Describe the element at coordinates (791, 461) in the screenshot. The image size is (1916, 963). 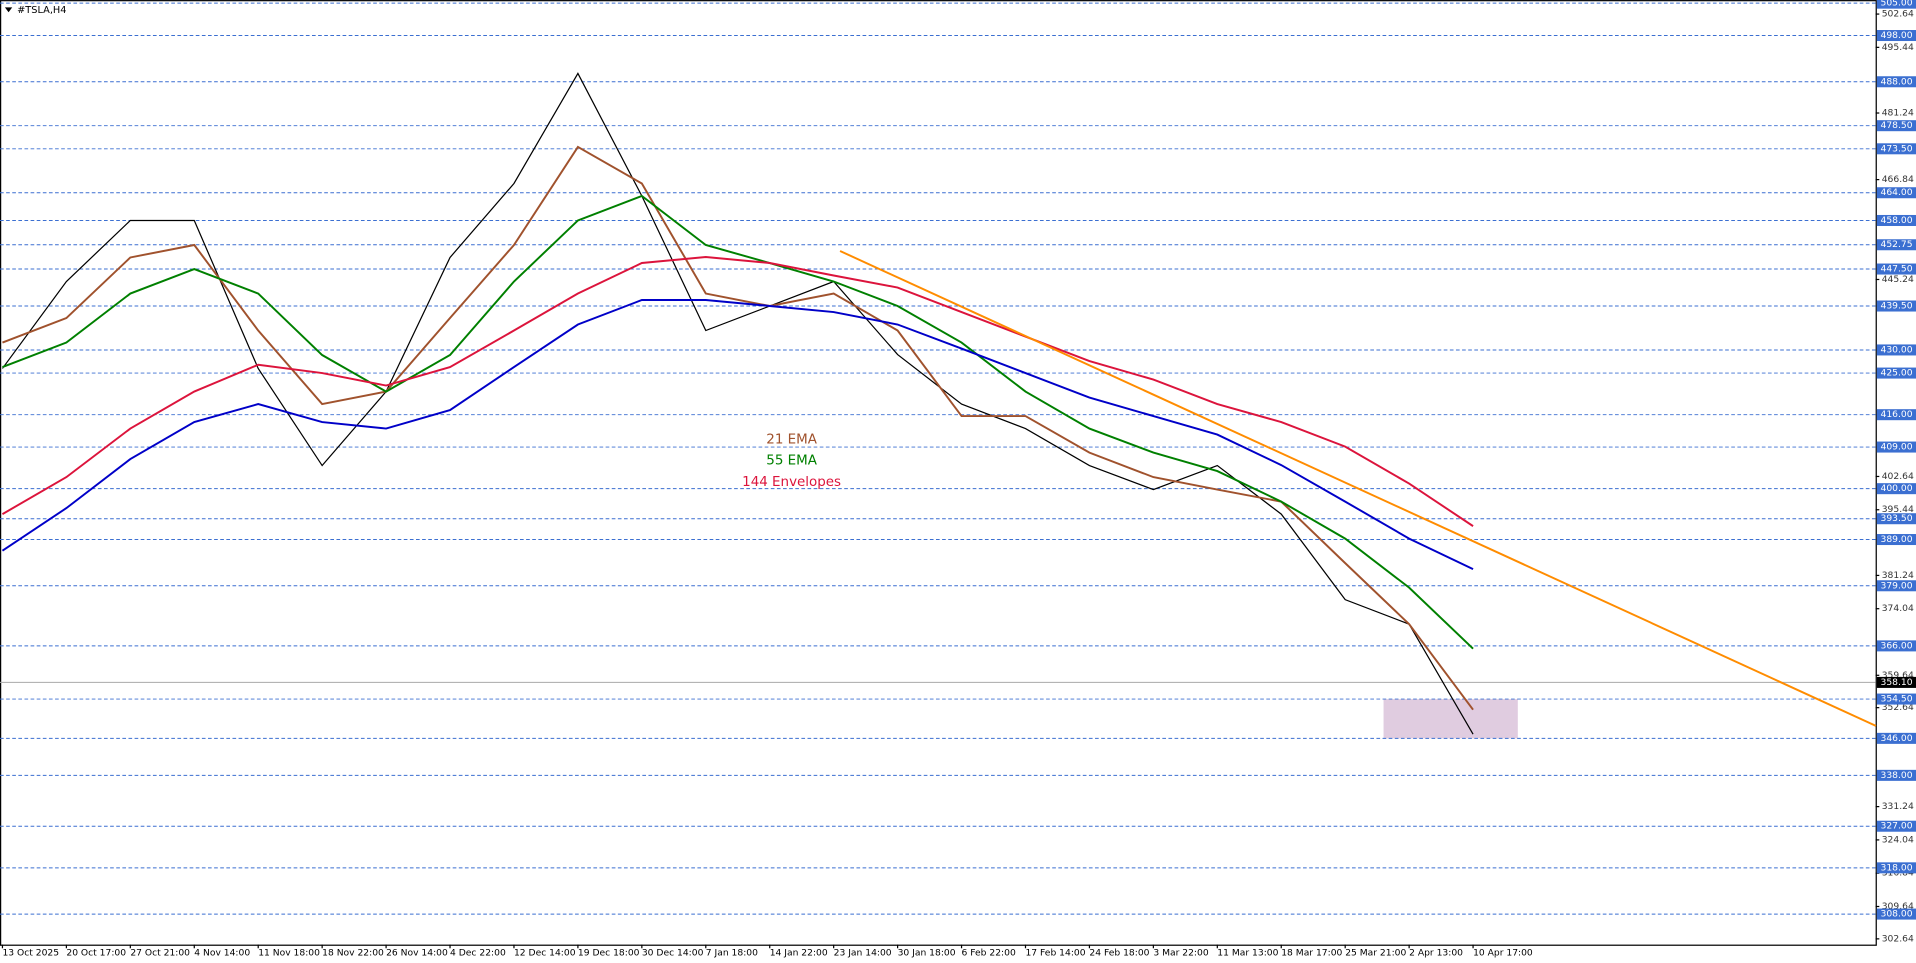
I see `indicator-label: 55 EMA` at that location.